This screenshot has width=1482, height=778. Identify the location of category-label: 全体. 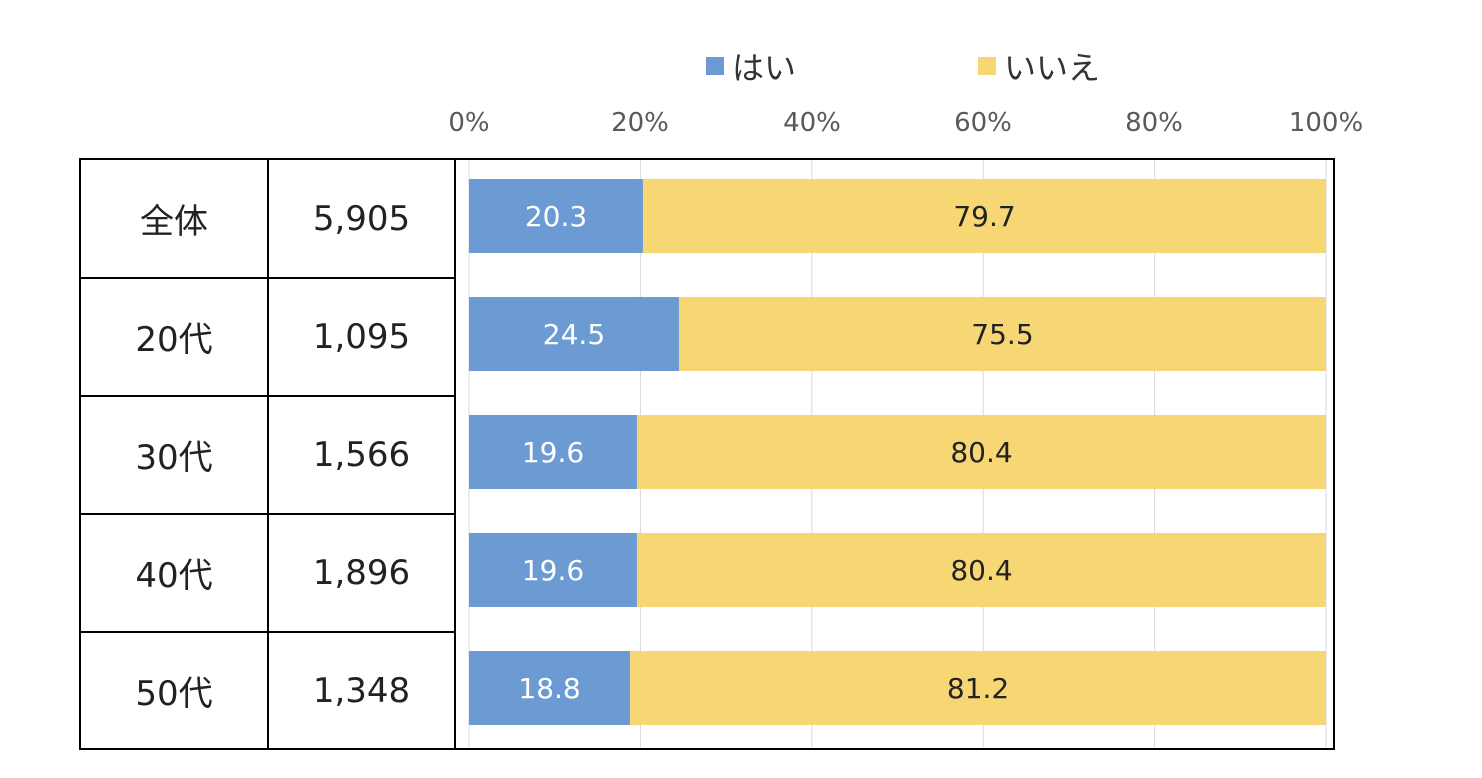
(174, 222).